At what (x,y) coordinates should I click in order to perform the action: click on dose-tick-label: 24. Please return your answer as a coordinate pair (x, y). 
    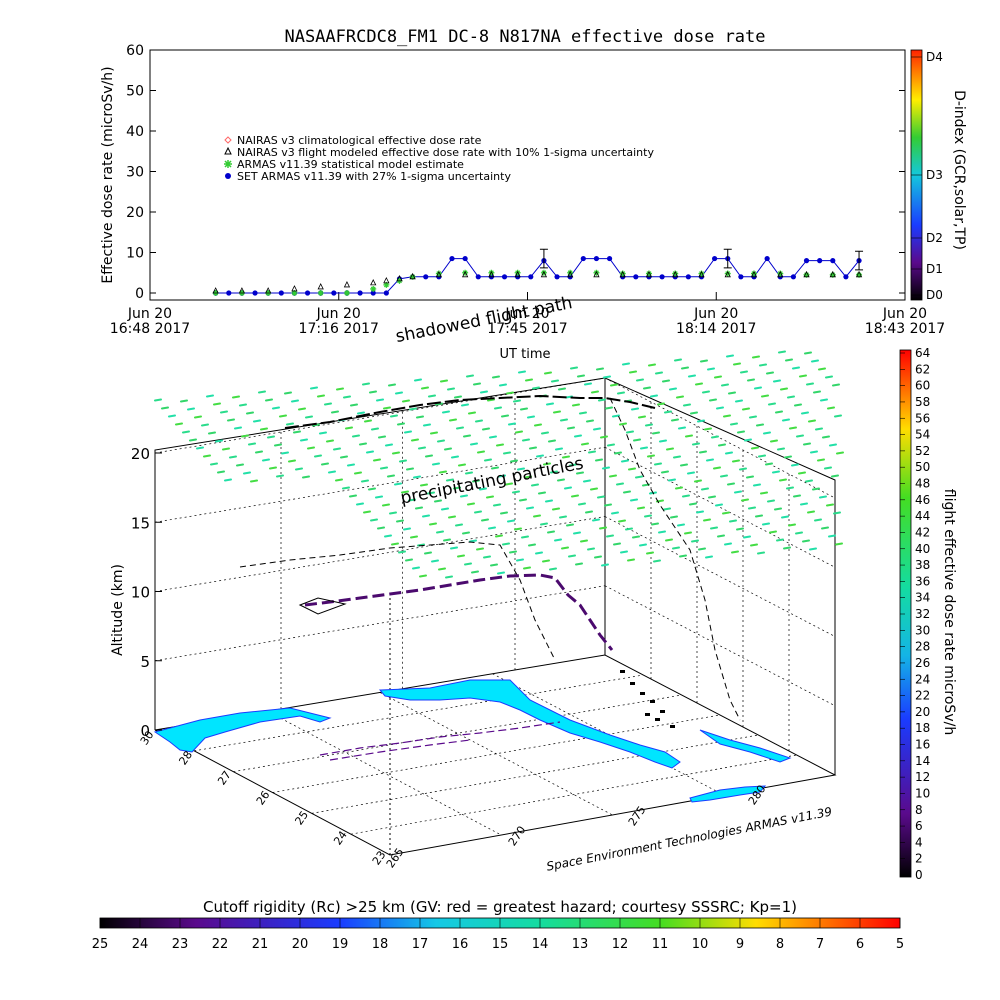
    Looking at the image, I should click on (922, 679).